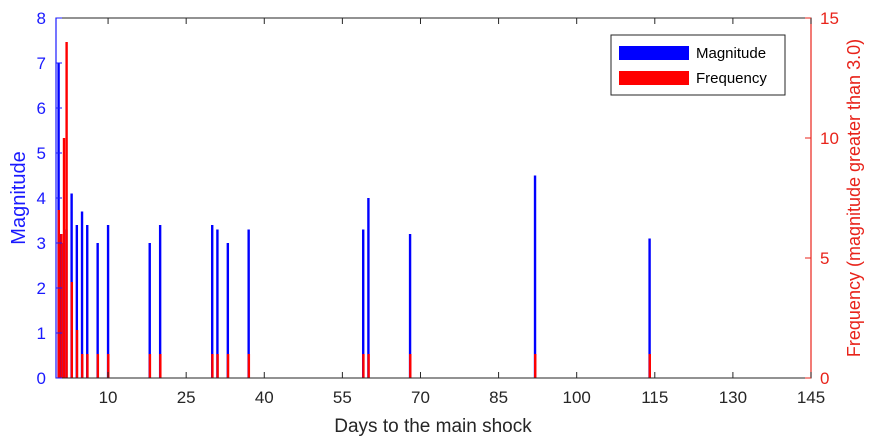 This screenshot has height=436, width=873. What do you see at coordinates (498, 397) in the screenshot?
I see `x-tick-label: 85` at bounding box center [498, 397].